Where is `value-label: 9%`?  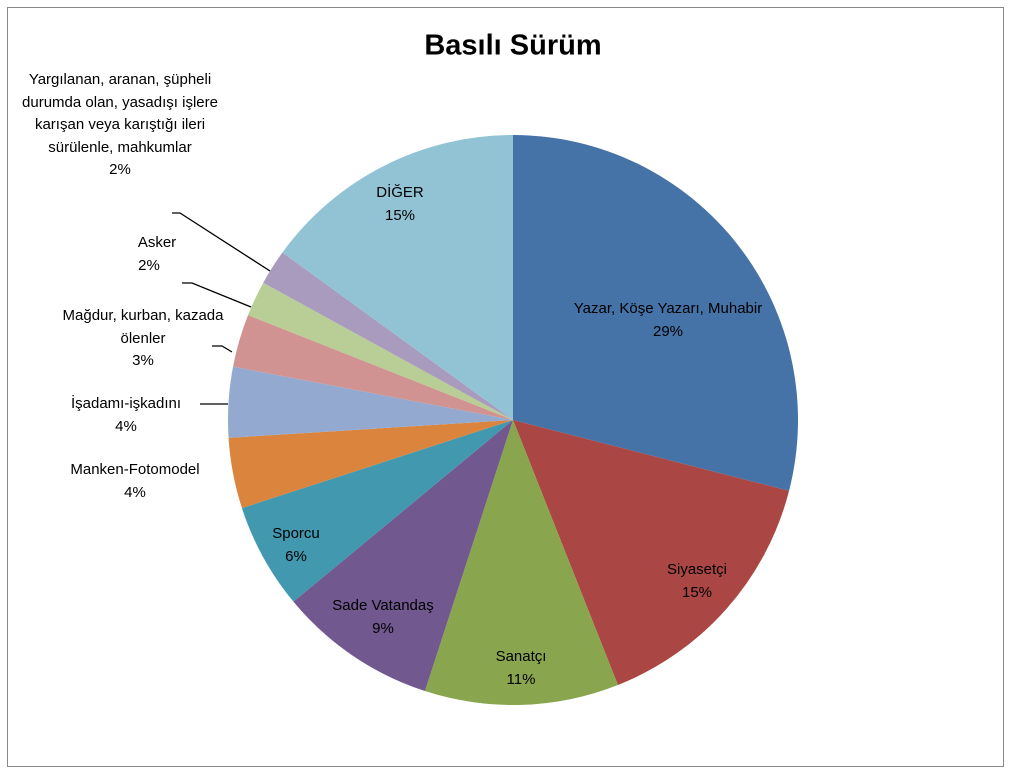 value-label: 9% is located at coordinates (383, 628).